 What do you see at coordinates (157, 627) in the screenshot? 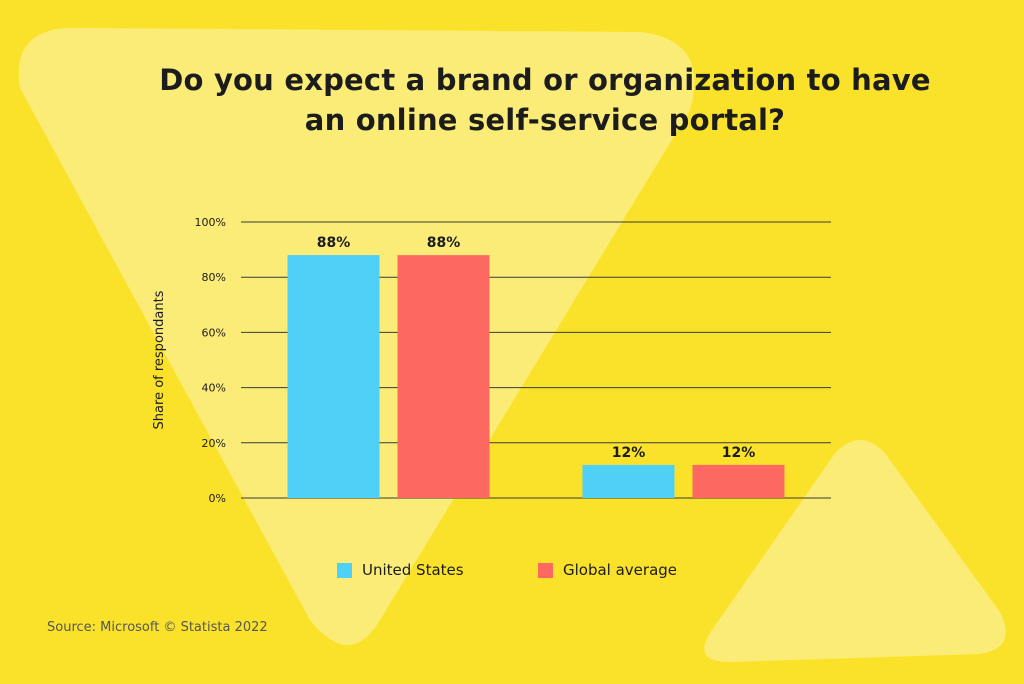
I see `source-note: Source: Microsoft © Statista 2022` at bounding box center [157, 627].